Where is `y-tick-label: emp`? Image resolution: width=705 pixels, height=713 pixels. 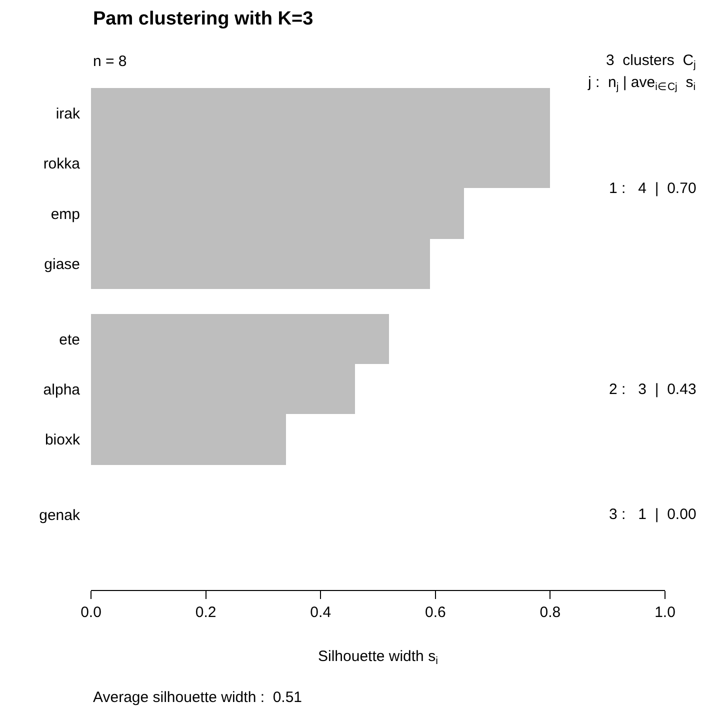
y-tick-label: emp is located at coordinates (65, 214).